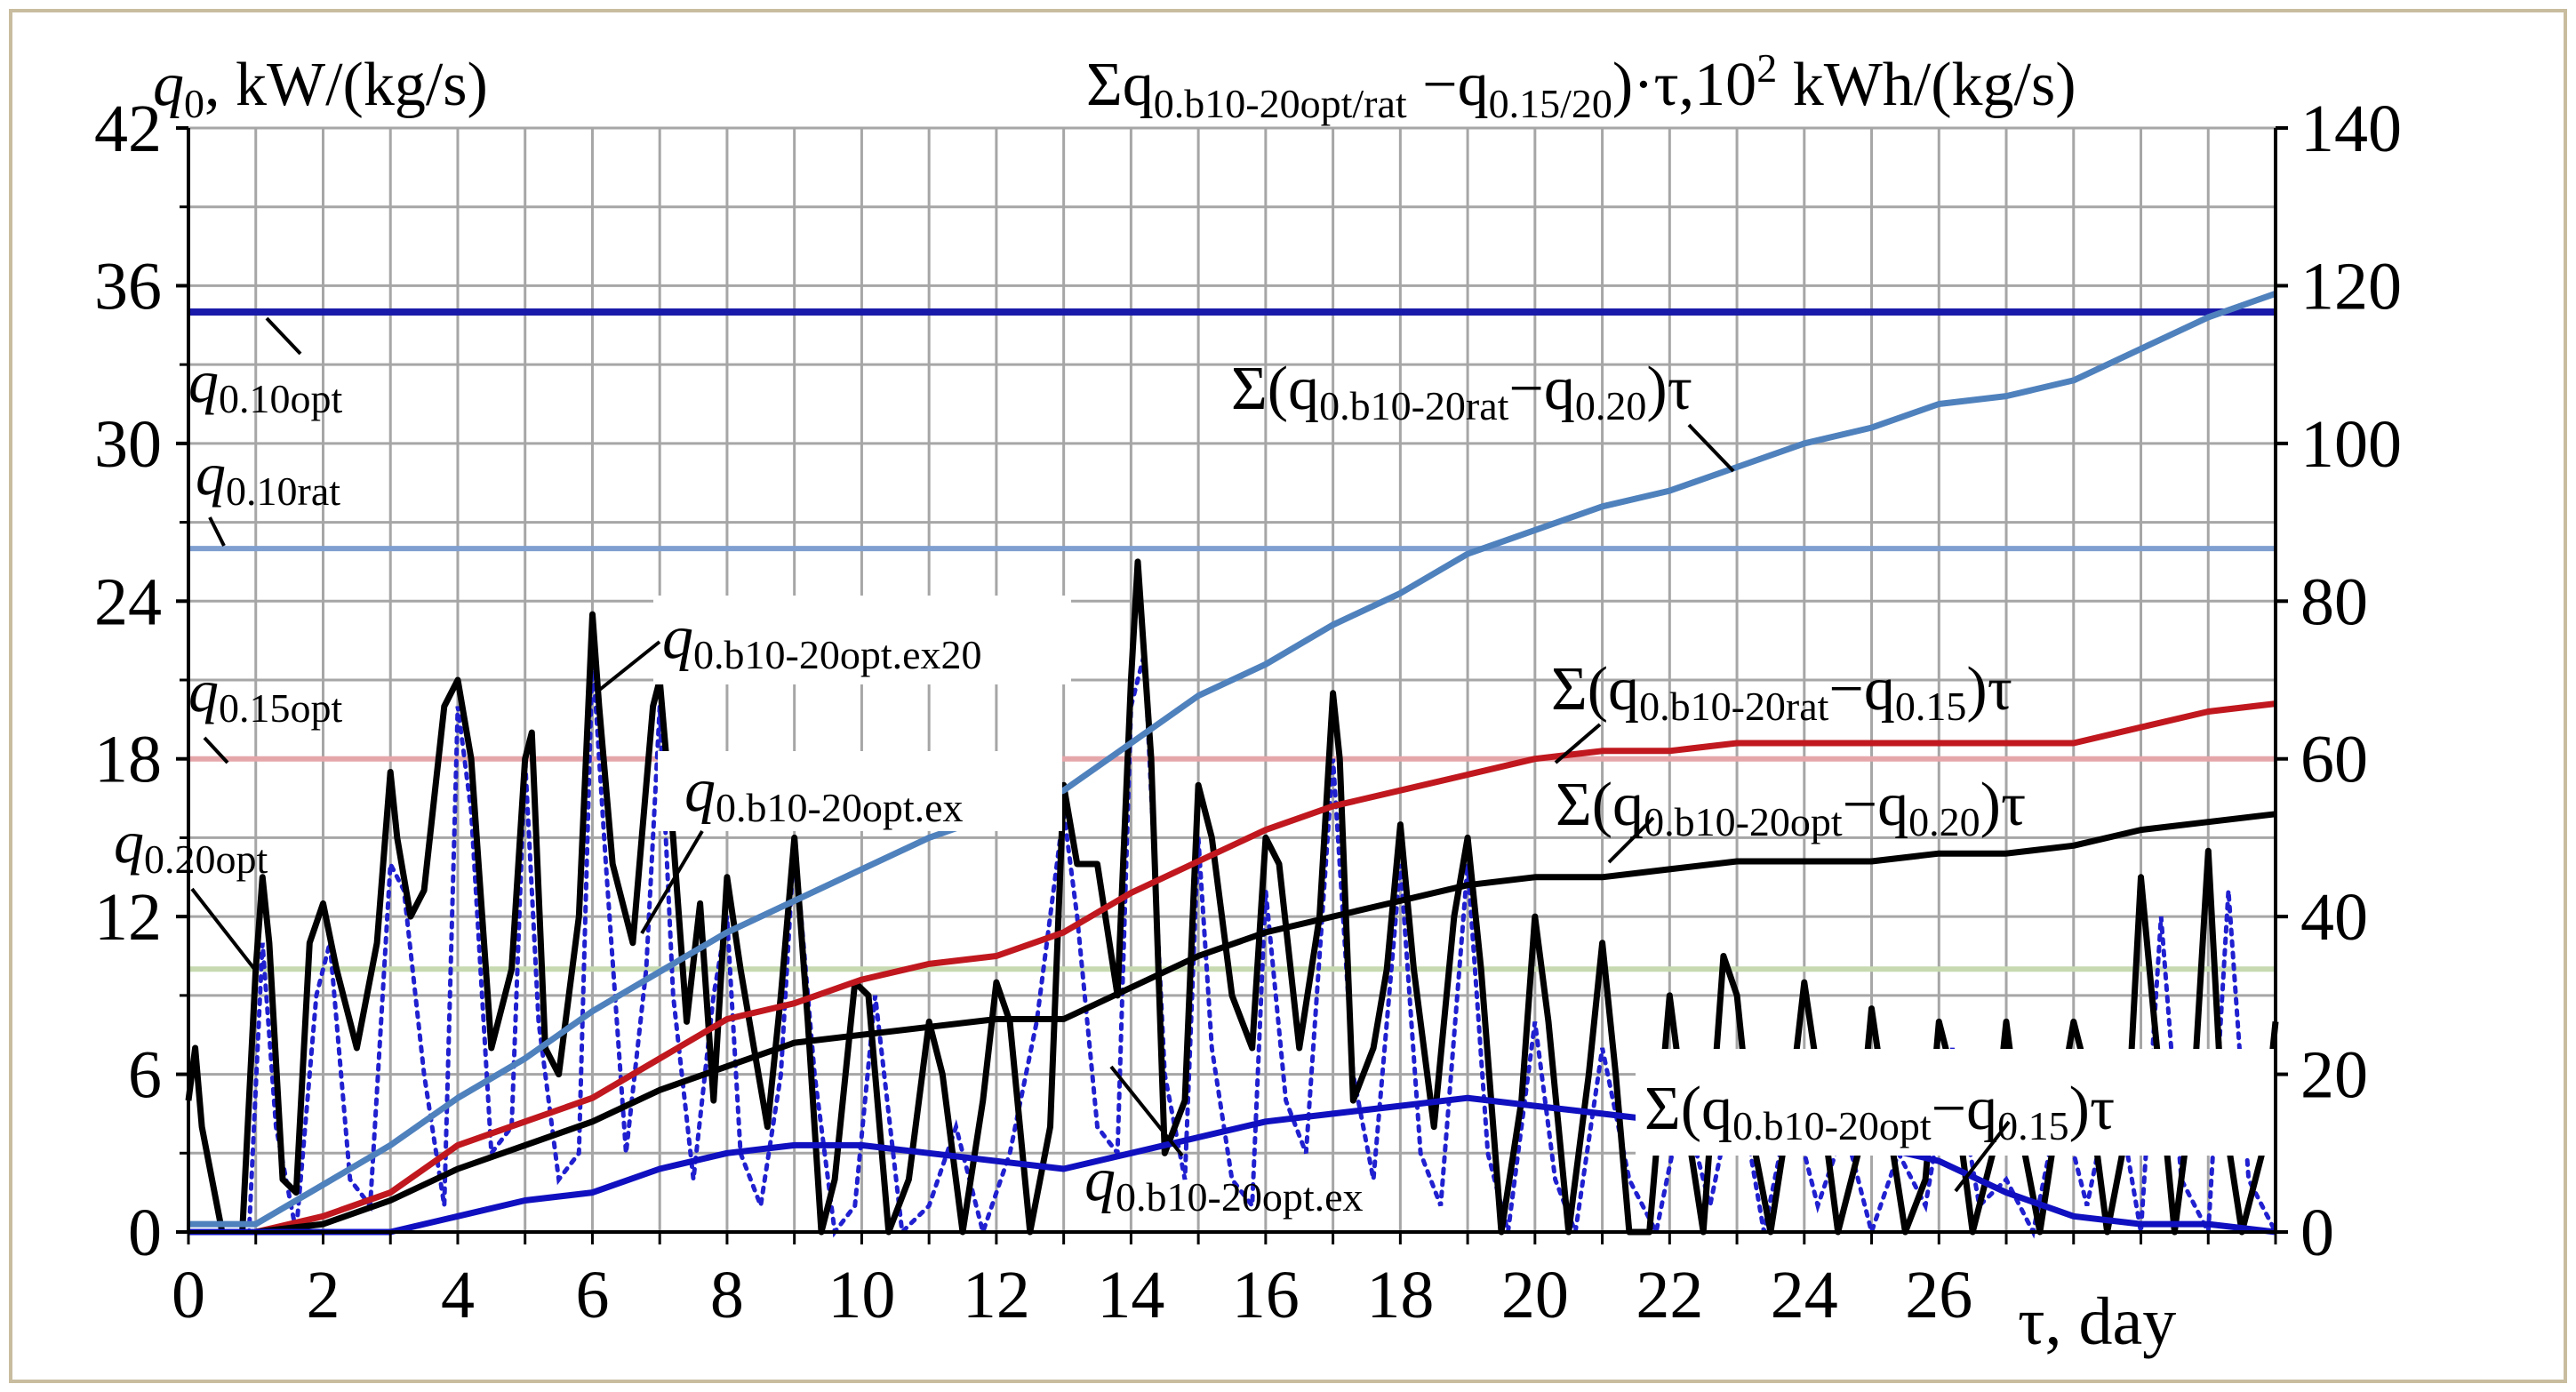 This screenshot has height=1392, width=2576. What do you see at coordinates (141, 681) in the screenshot?
I see `left-axis-ticks: 0 6 12 18 24 30 36 42` at bounding box center [141, 681].